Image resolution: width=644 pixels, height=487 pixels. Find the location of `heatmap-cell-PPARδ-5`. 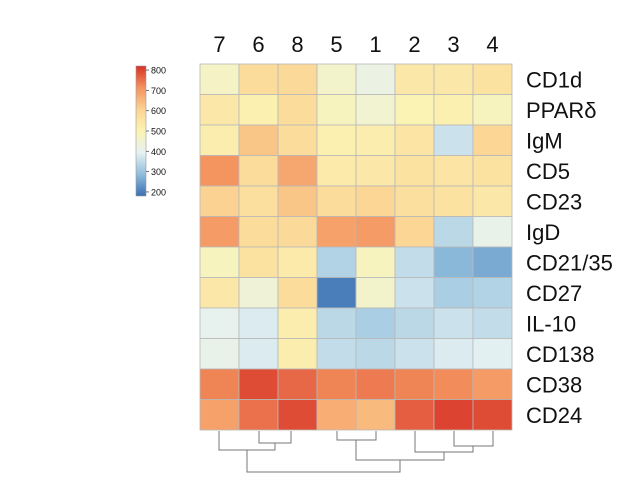

heatmap-cell-PPARδ-5 is located at coordinates (336, 110).